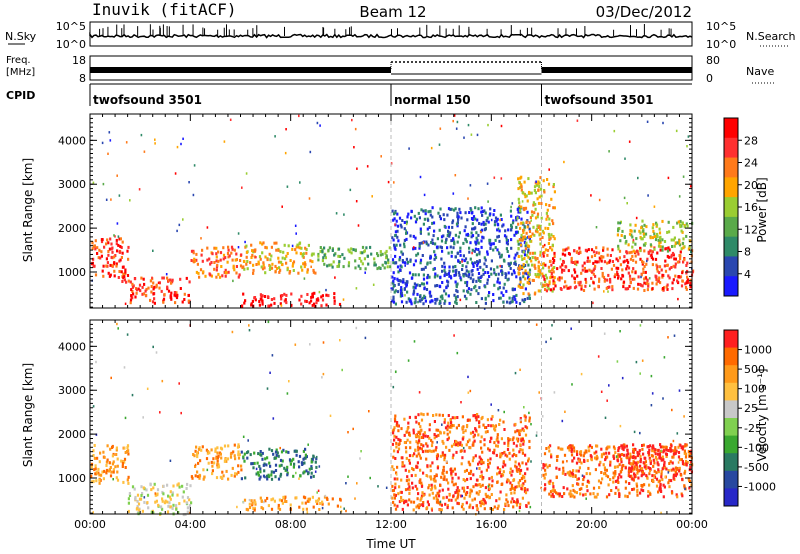 The width and height of the screenshot is (800, 554). I want to click on colorbar-tick-label: -100, so click(756, 447).